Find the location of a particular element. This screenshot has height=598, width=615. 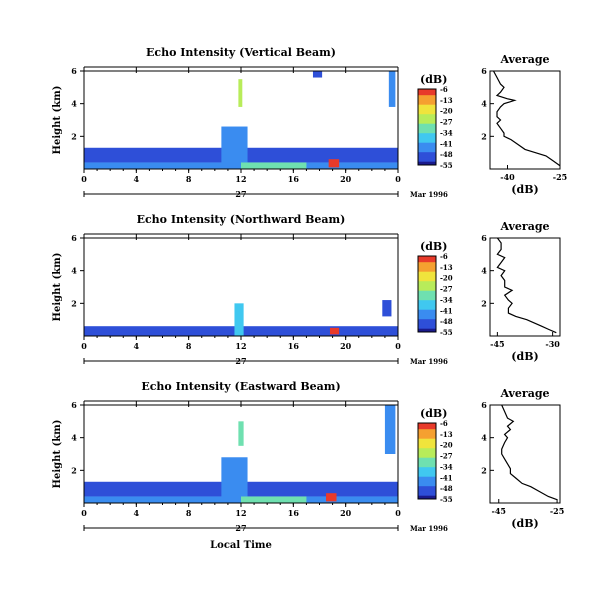

profile-x-label: (dB) is located at coordinates (524, 523).